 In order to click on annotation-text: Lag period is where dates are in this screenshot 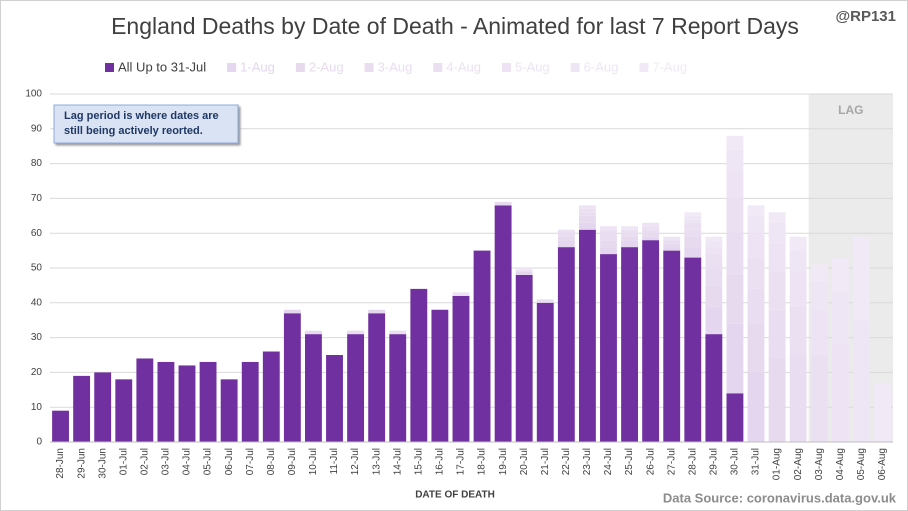, I will do `click(141, 116)`.